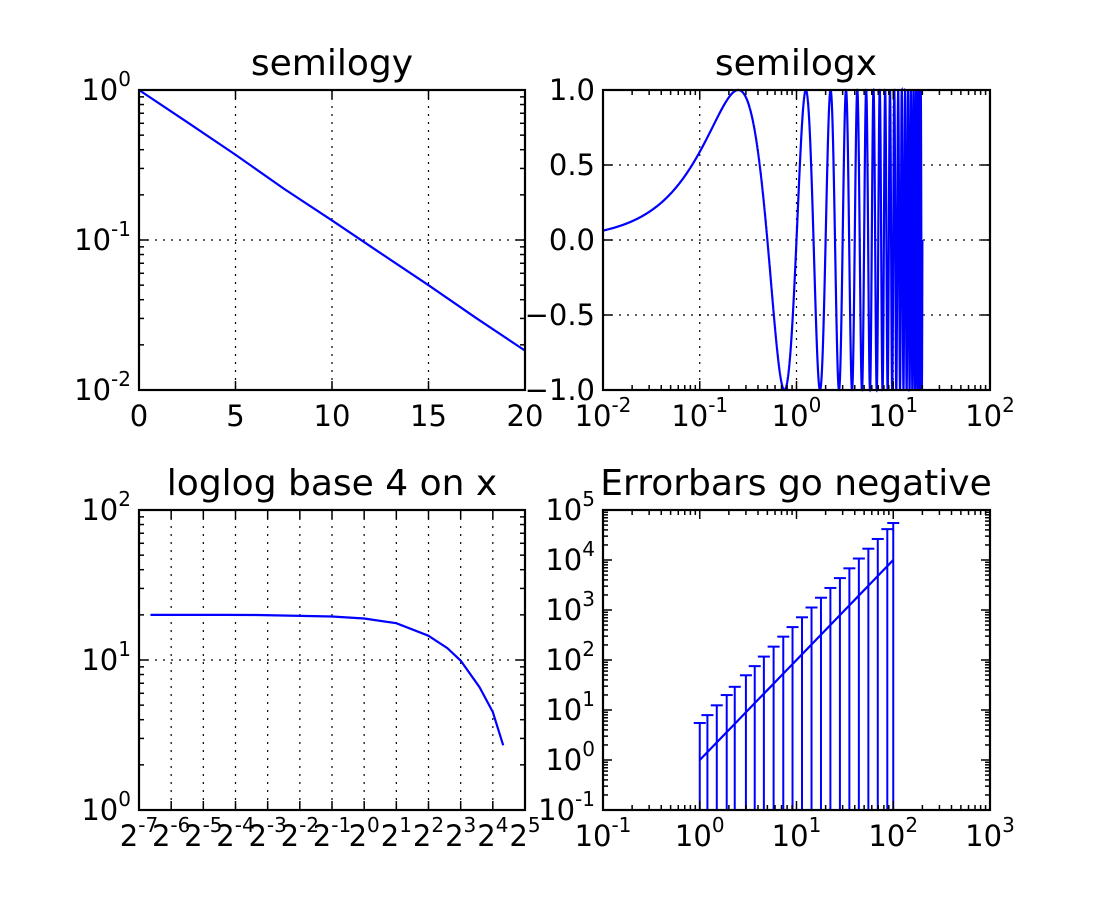 The width and height of the screenshot is (1100, 900). I want to click on y-tick-label: 10⁴, so click(570, 557).